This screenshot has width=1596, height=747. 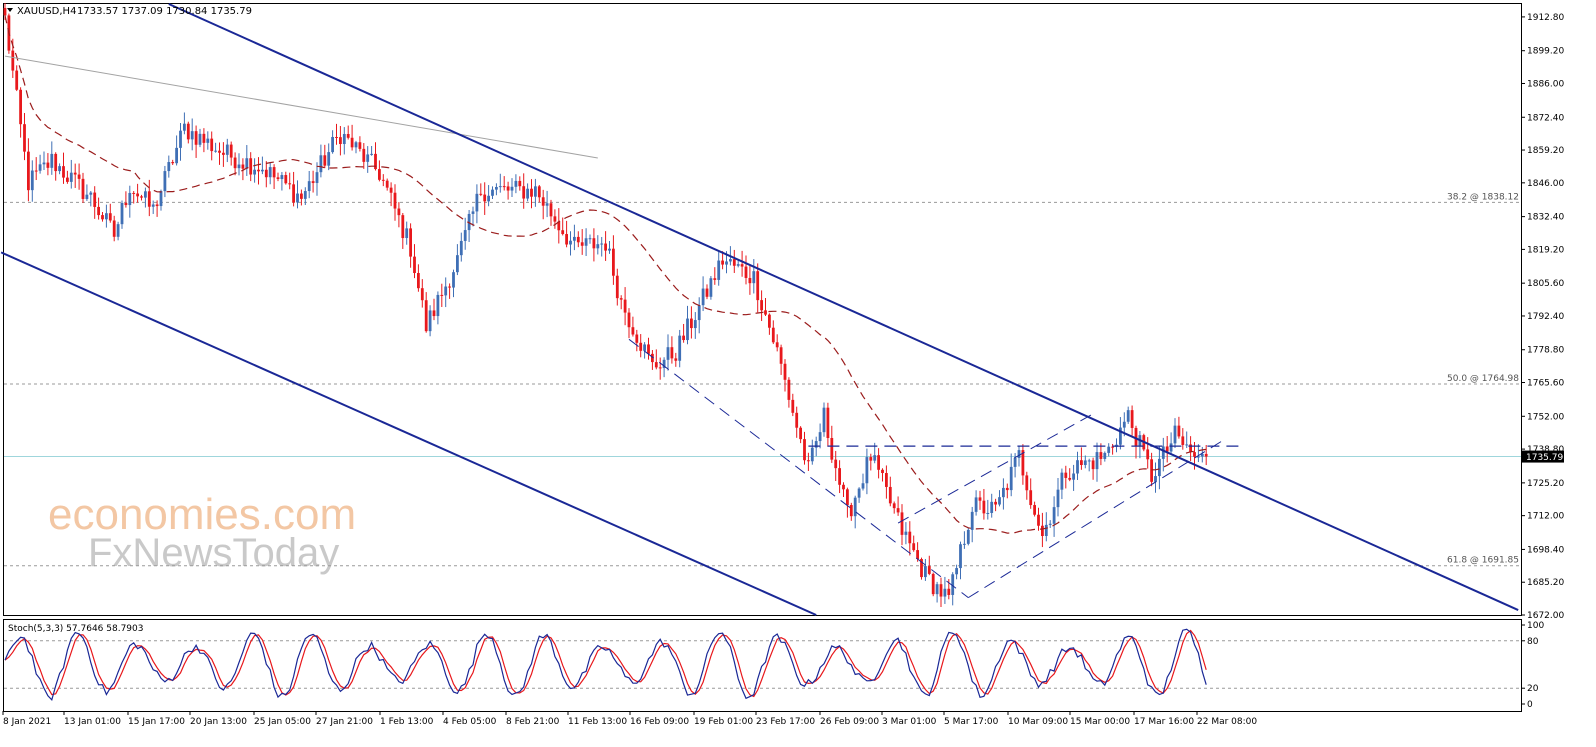 What do you see at coordinates (605, 664) in the screenshot?
I see `stoch-main-line` at bounding box center [605, 664].